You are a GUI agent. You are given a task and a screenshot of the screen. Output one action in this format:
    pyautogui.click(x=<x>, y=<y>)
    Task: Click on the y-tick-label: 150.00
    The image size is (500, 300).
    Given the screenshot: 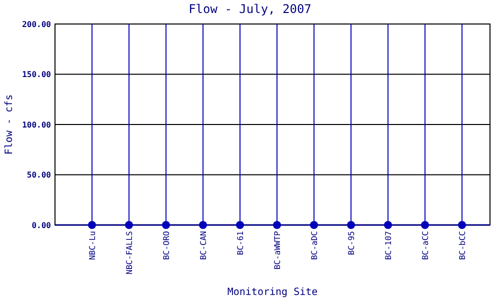 What is the action you would take?
    pyautogui.click(x=37, y=75)
    